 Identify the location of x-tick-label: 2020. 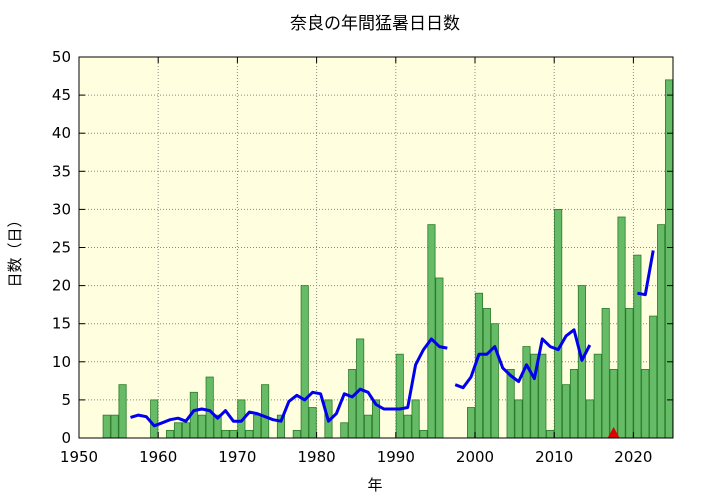
(633, 457).